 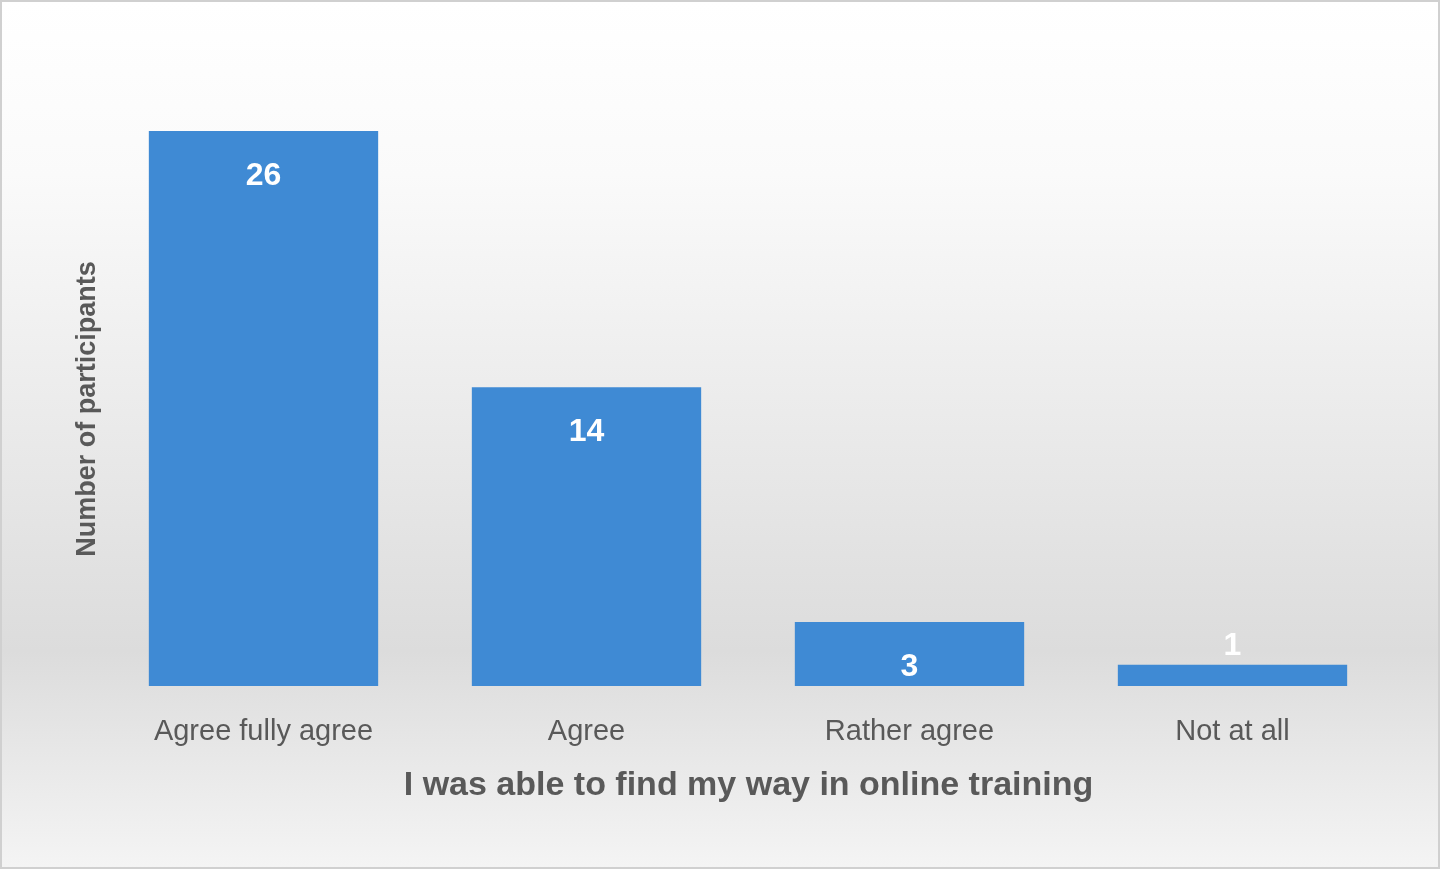 What do you see at coordinates (85, 409) in the screenshot?
I see `y-axis-title: Number of participants` at bounding box center [85, 409].